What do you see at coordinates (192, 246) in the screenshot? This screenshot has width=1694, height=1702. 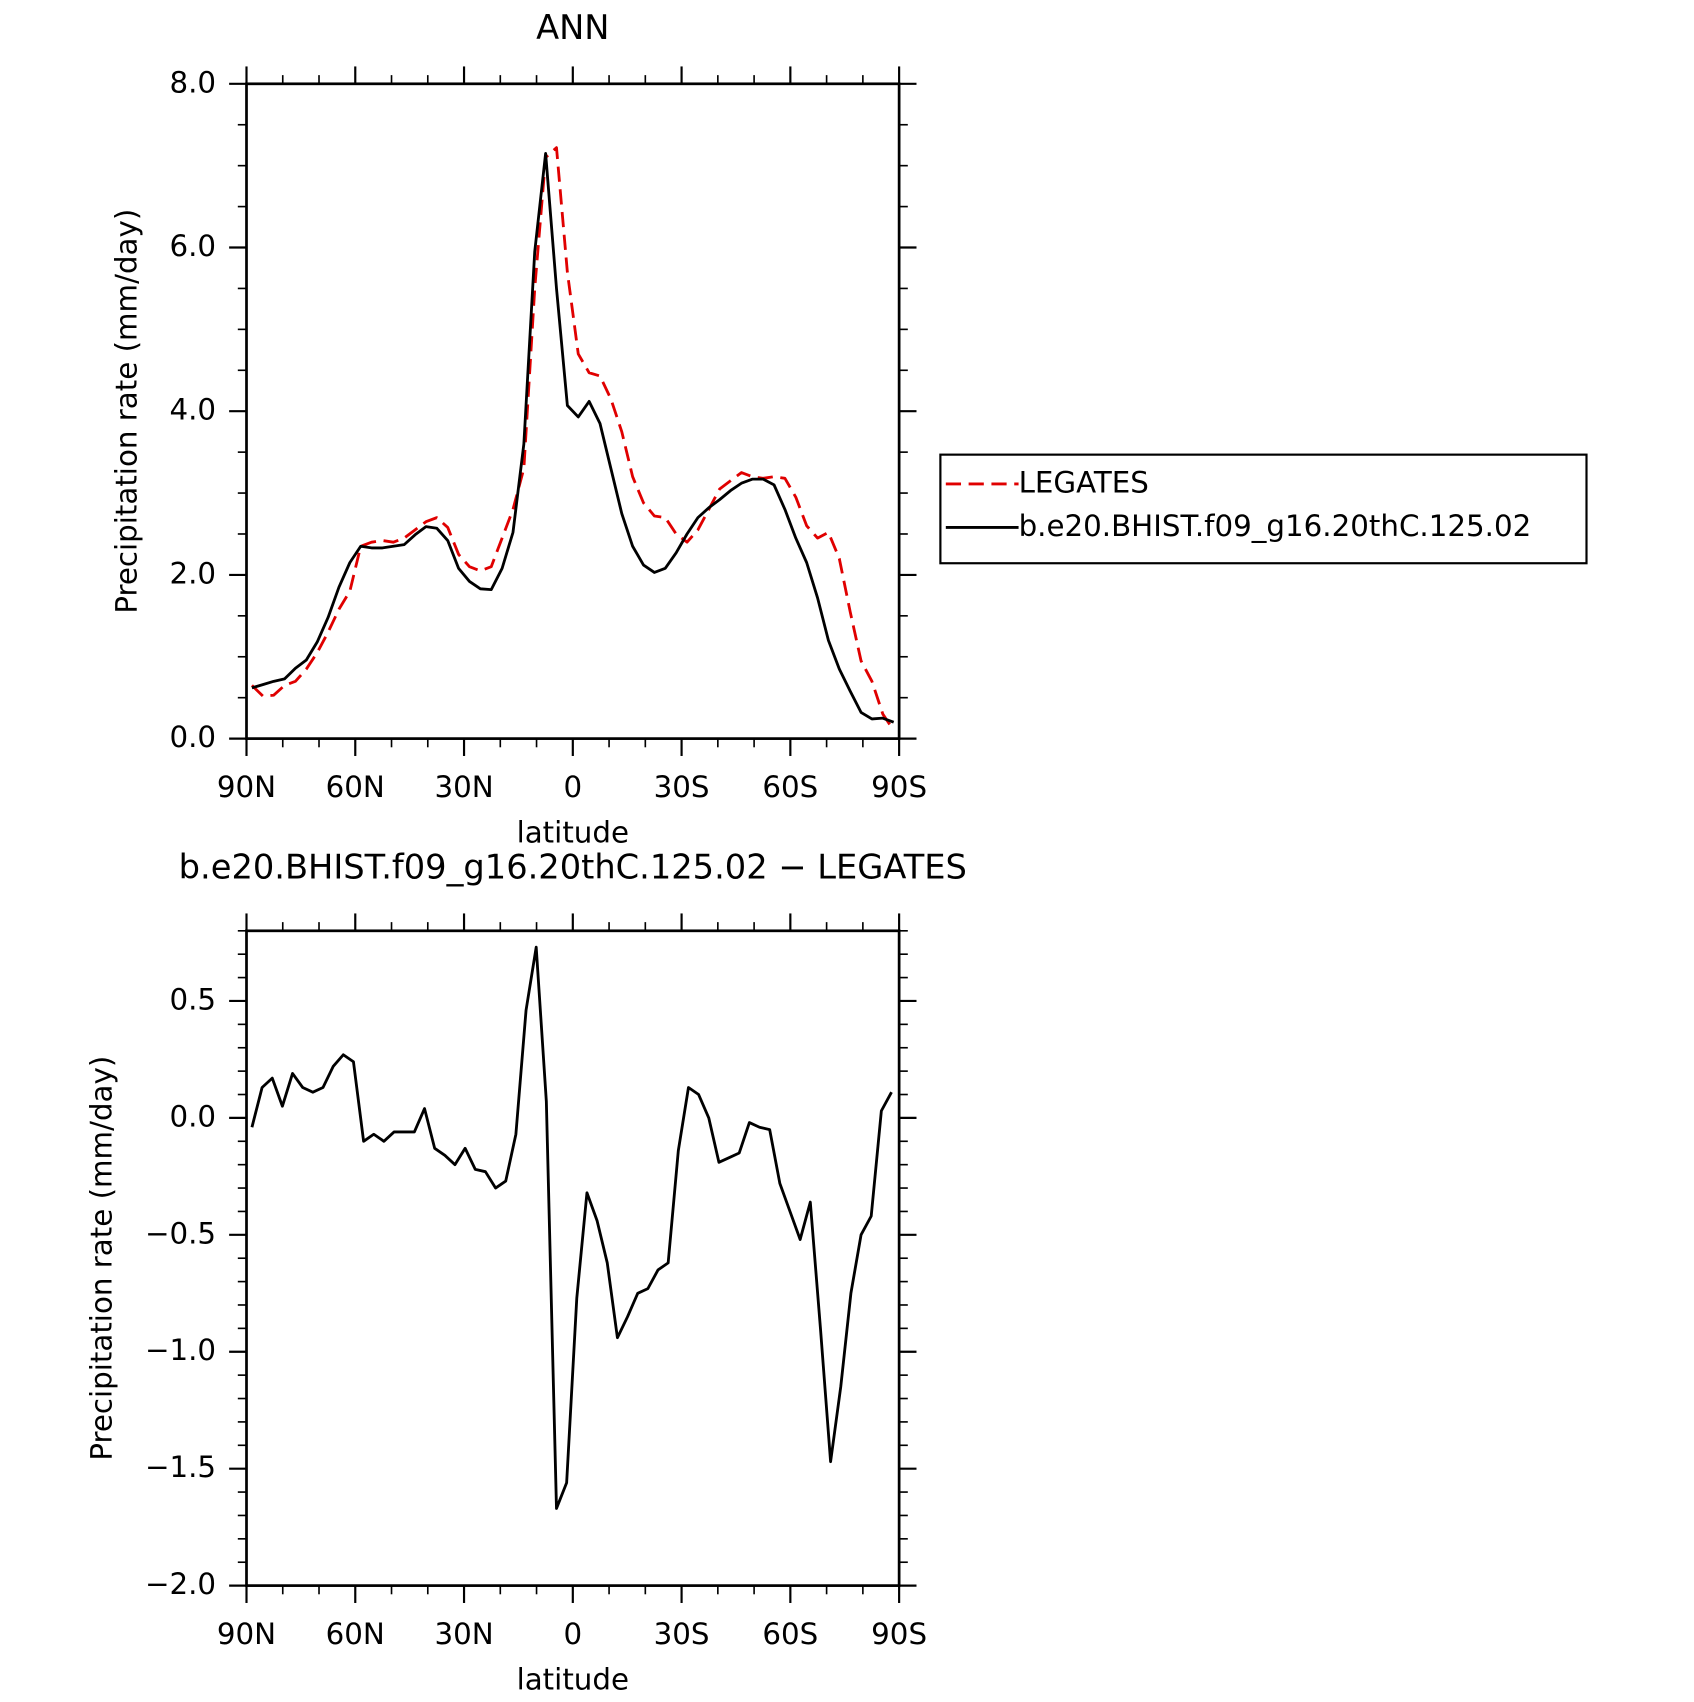 I see `y-tick-label: 6.0` at bounding box center [192, 246].